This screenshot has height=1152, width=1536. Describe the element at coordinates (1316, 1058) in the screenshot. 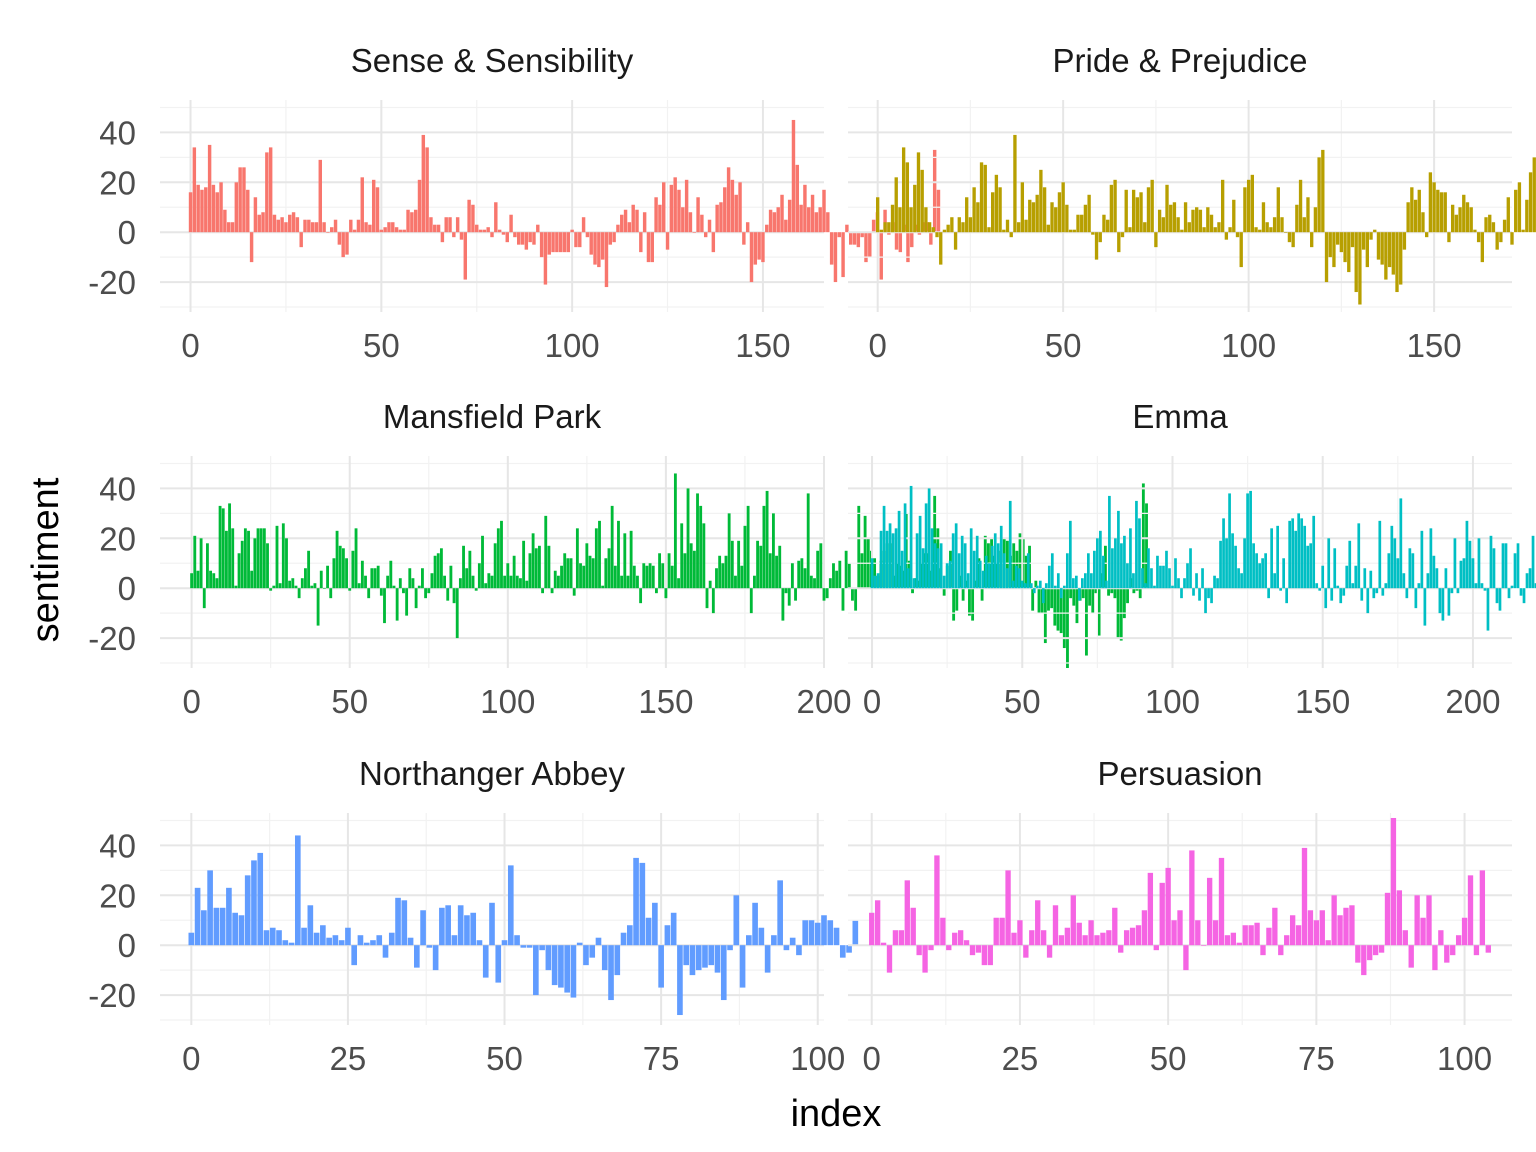

I see `x-tick-label: 75` at that location.